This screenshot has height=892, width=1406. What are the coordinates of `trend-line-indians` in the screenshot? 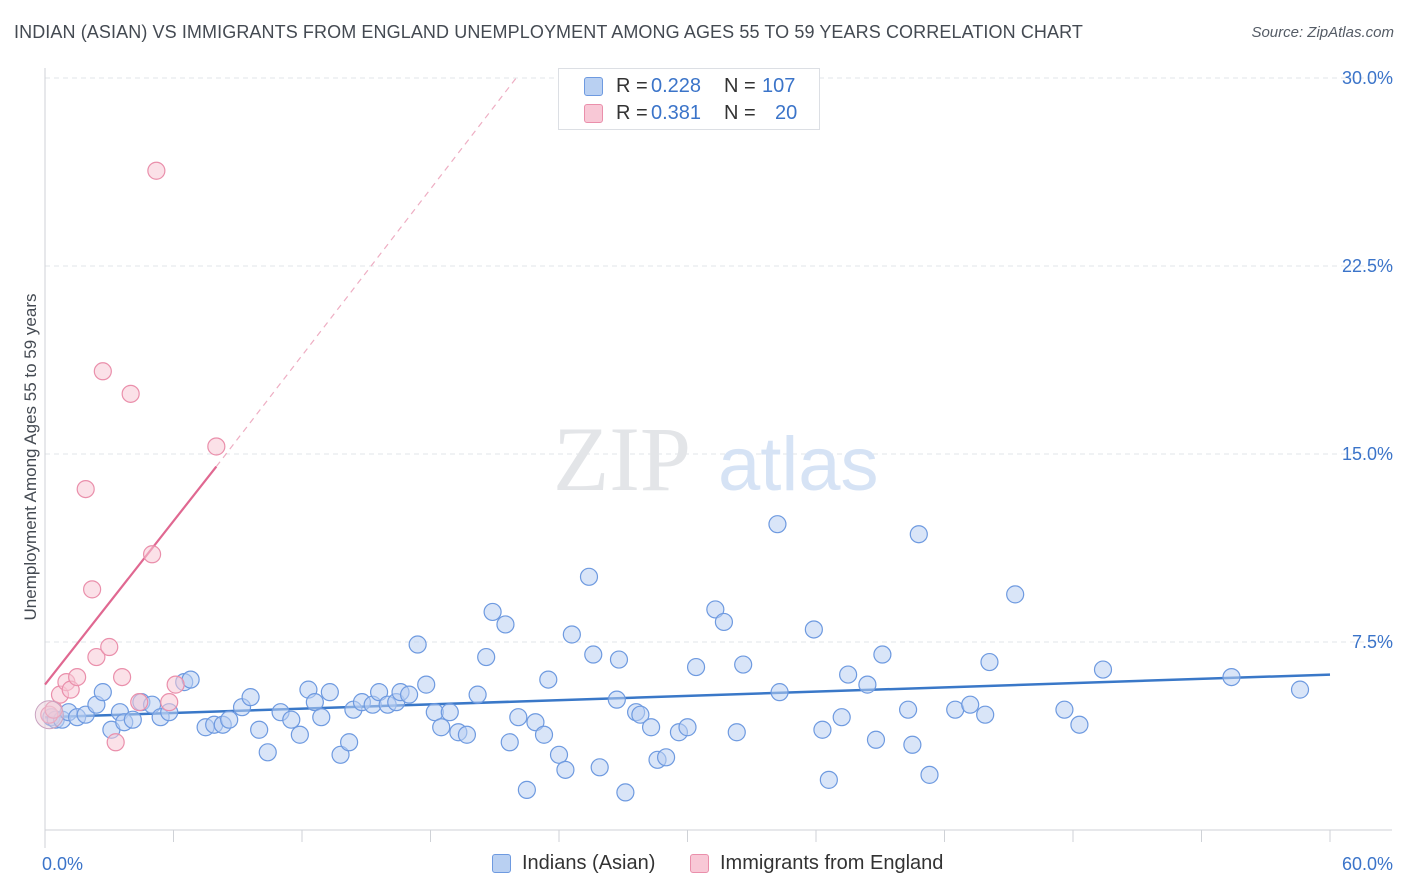 It's located at (687, 696).